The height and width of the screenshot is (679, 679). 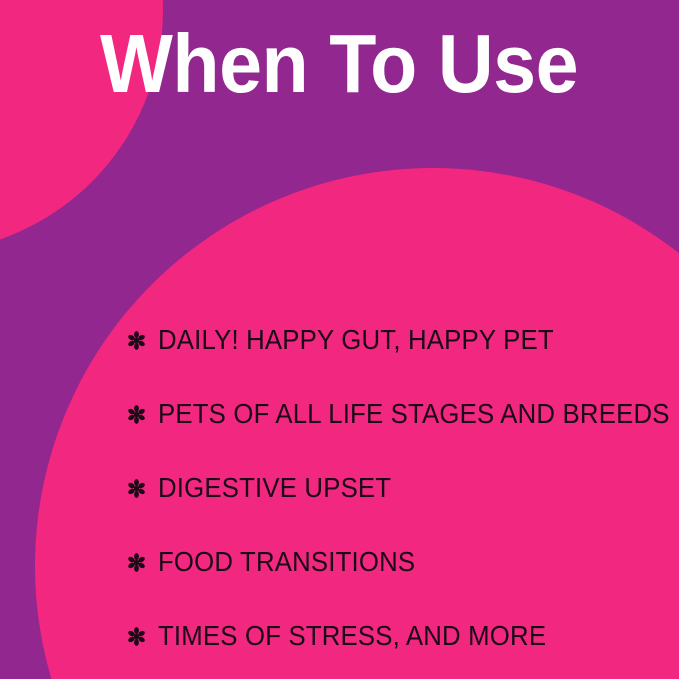 What do you see at coordinates (287, 561) in the screenshot?
I see `list-item-label: FOOD TRANSITIONS` at bounding box center [287, 561].